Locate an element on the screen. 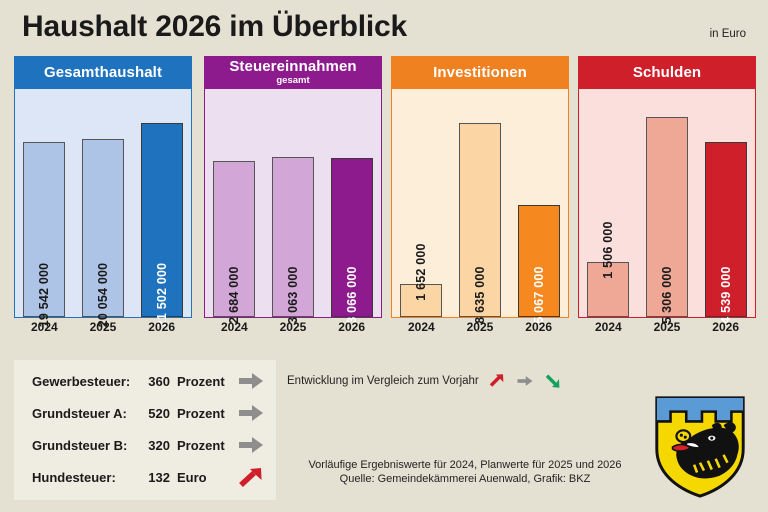  unit-label: in Euro is located at coordinates (727, 34).